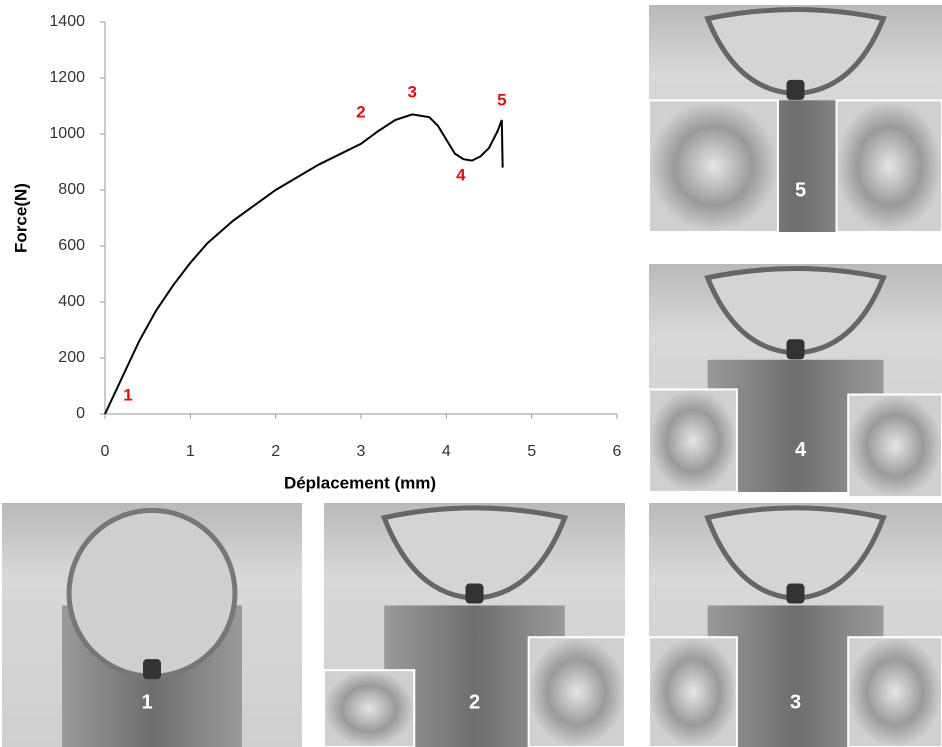  I want to click on y-tick-label: 200, so click(71, 357).